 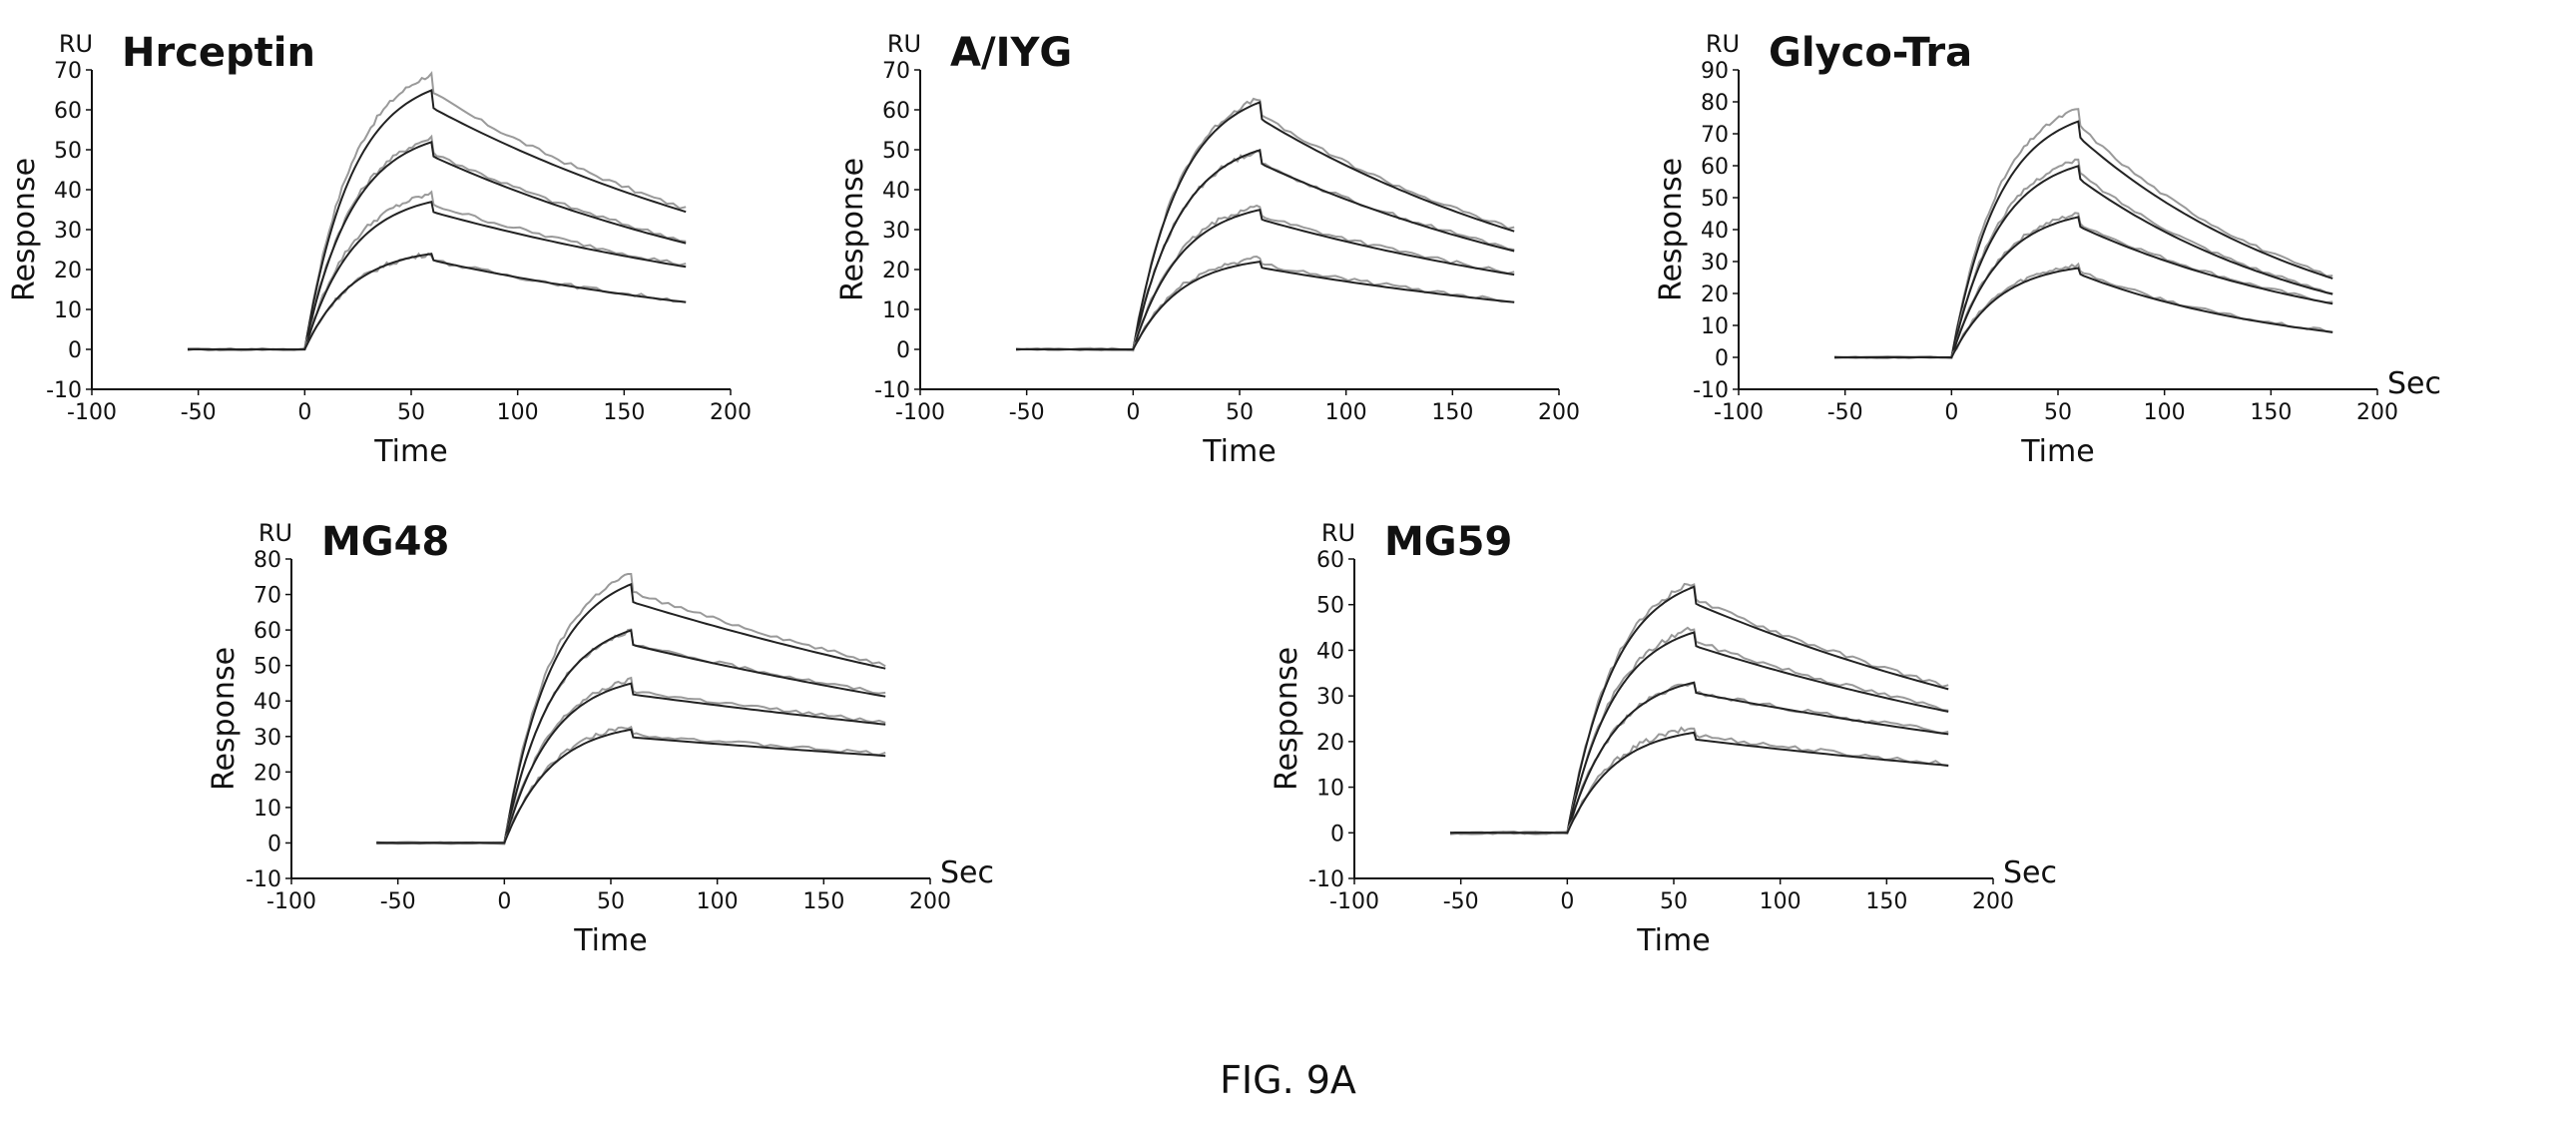 What do you see at coordinates (2414, 383) in the screenshot?
I see `x-unit-label: Sec` at bounding box center [2414, 383].